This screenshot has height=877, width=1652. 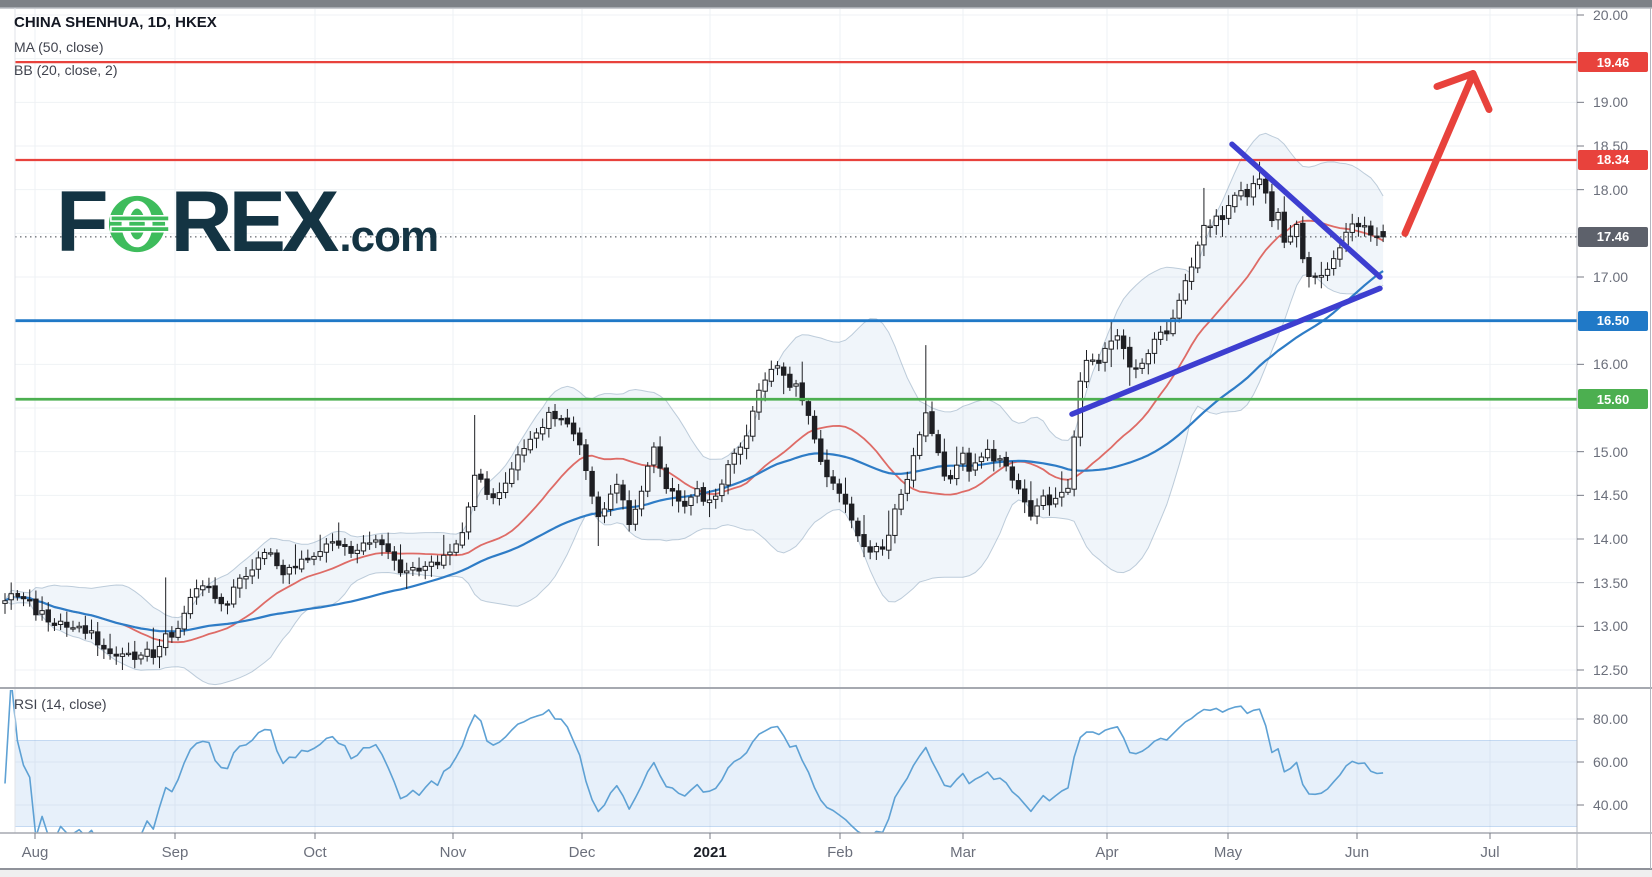 I want to click on window-top-strip, so click(x=826, y=4).